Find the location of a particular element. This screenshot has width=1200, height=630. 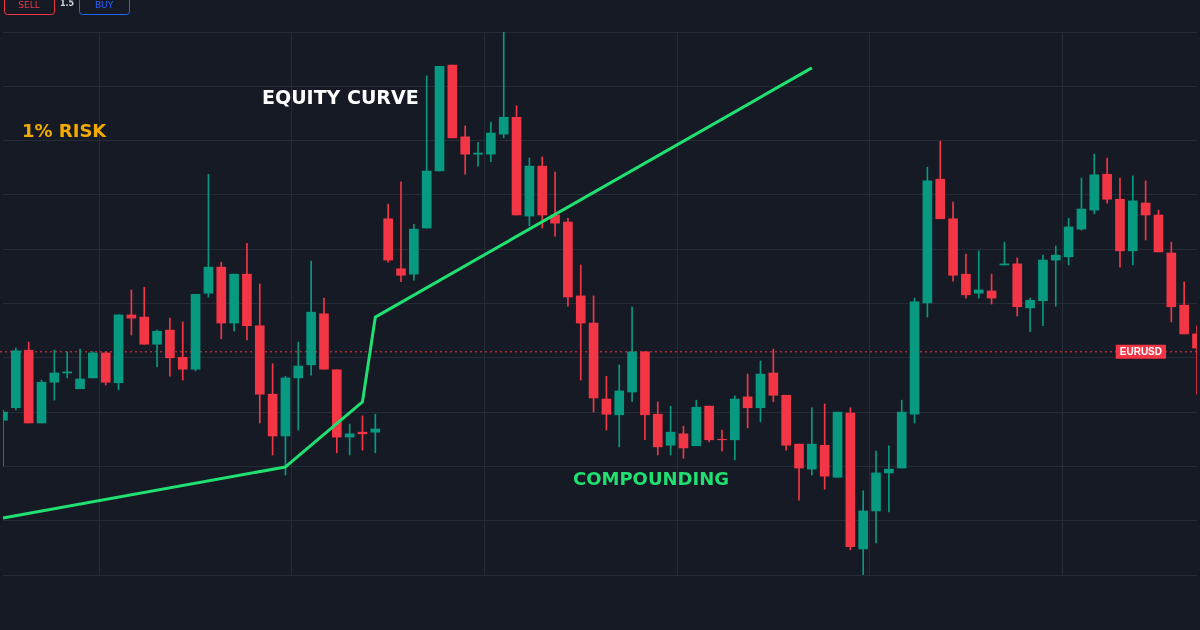

annotation: COMPOUNDING is located at coordinates (651, 478).